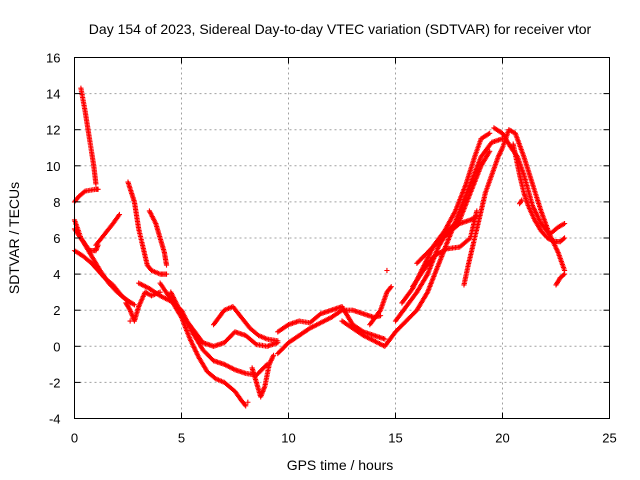 The width and height of the screenshot is (640, 480). Describe the element at coordinates (53, 166) in the screenshot. I see `y-tick-label: 10` at that location.